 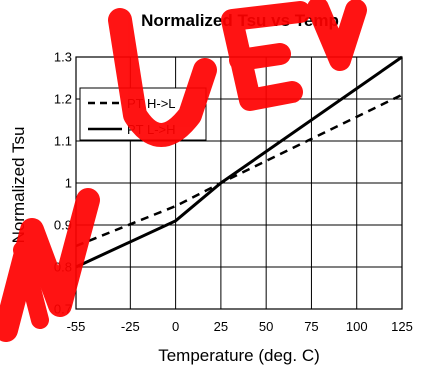 I want to click on x-tick-label: 75, so click(x=311, y=326).